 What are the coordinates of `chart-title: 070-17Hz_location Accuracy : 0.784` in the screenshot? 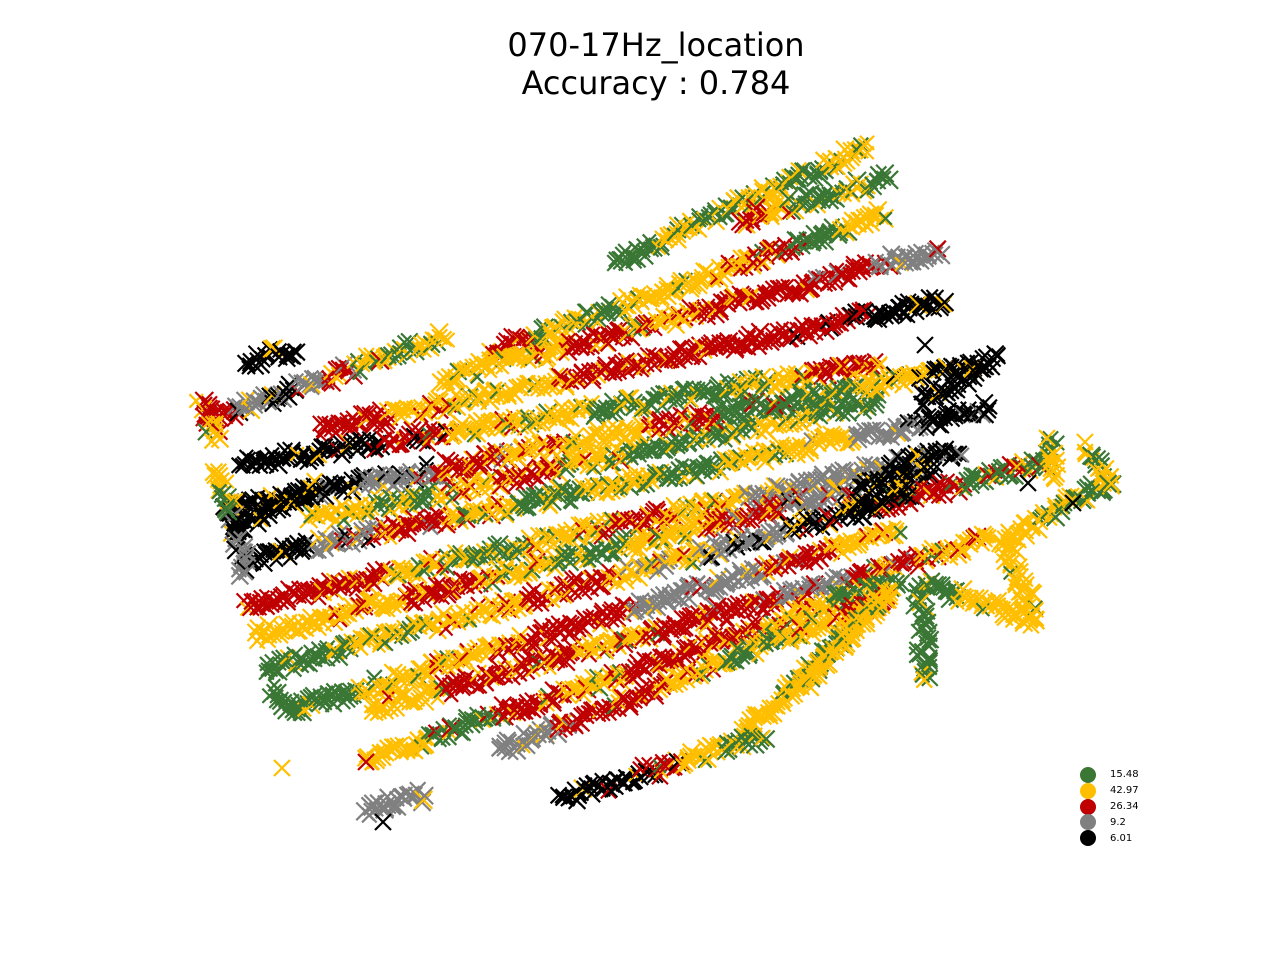 It's located at (640, 64).